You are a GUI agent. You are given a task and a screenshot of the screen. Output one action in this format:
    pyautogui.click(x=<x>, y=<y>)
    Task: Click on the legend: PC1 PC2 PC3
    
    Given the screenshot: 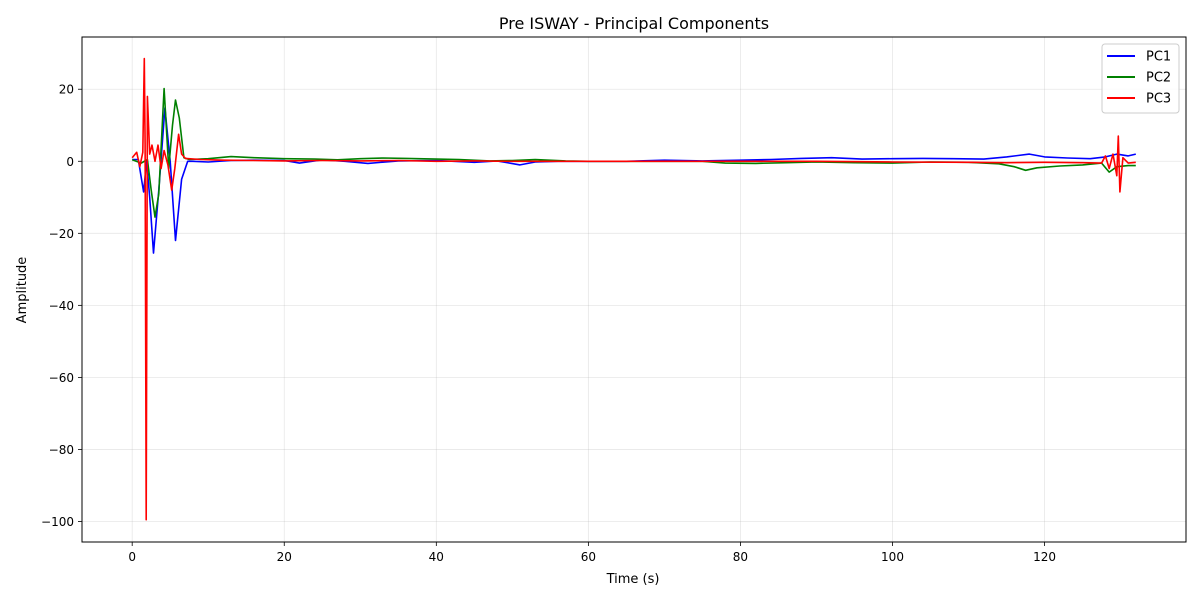 What is the action you would take?
    pyautogui.click(x=1140, y=78)
    